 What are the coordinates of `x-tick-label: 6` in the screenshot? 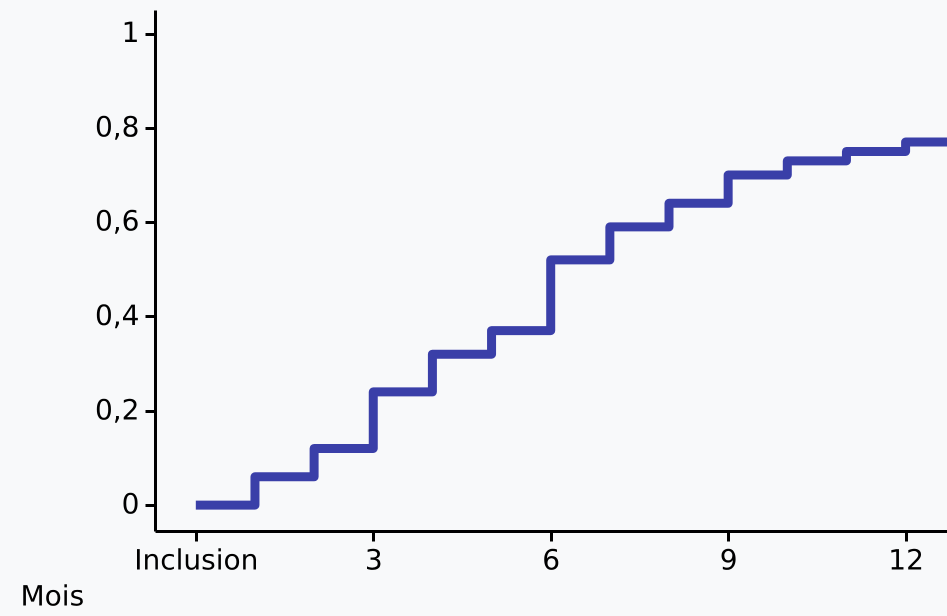 It's located at (551, 560).